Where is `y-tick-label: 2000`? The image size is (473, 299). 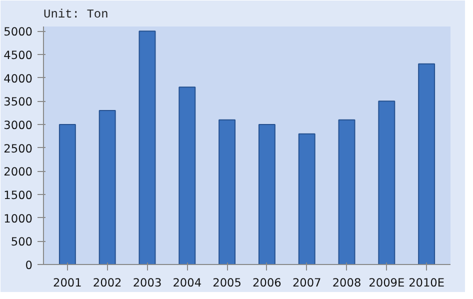 y-tick-label: 2000 is located at coordinates (18, 171).